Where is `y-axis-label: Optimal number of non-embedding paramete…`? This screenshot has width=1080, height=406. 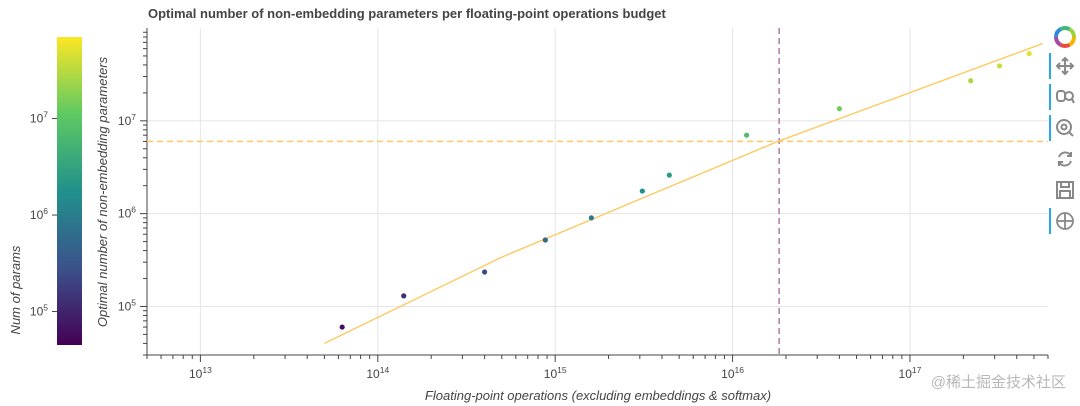
y-axis-label: Optimal number of non-embedding paramete… is located at coordinates (102, 191).